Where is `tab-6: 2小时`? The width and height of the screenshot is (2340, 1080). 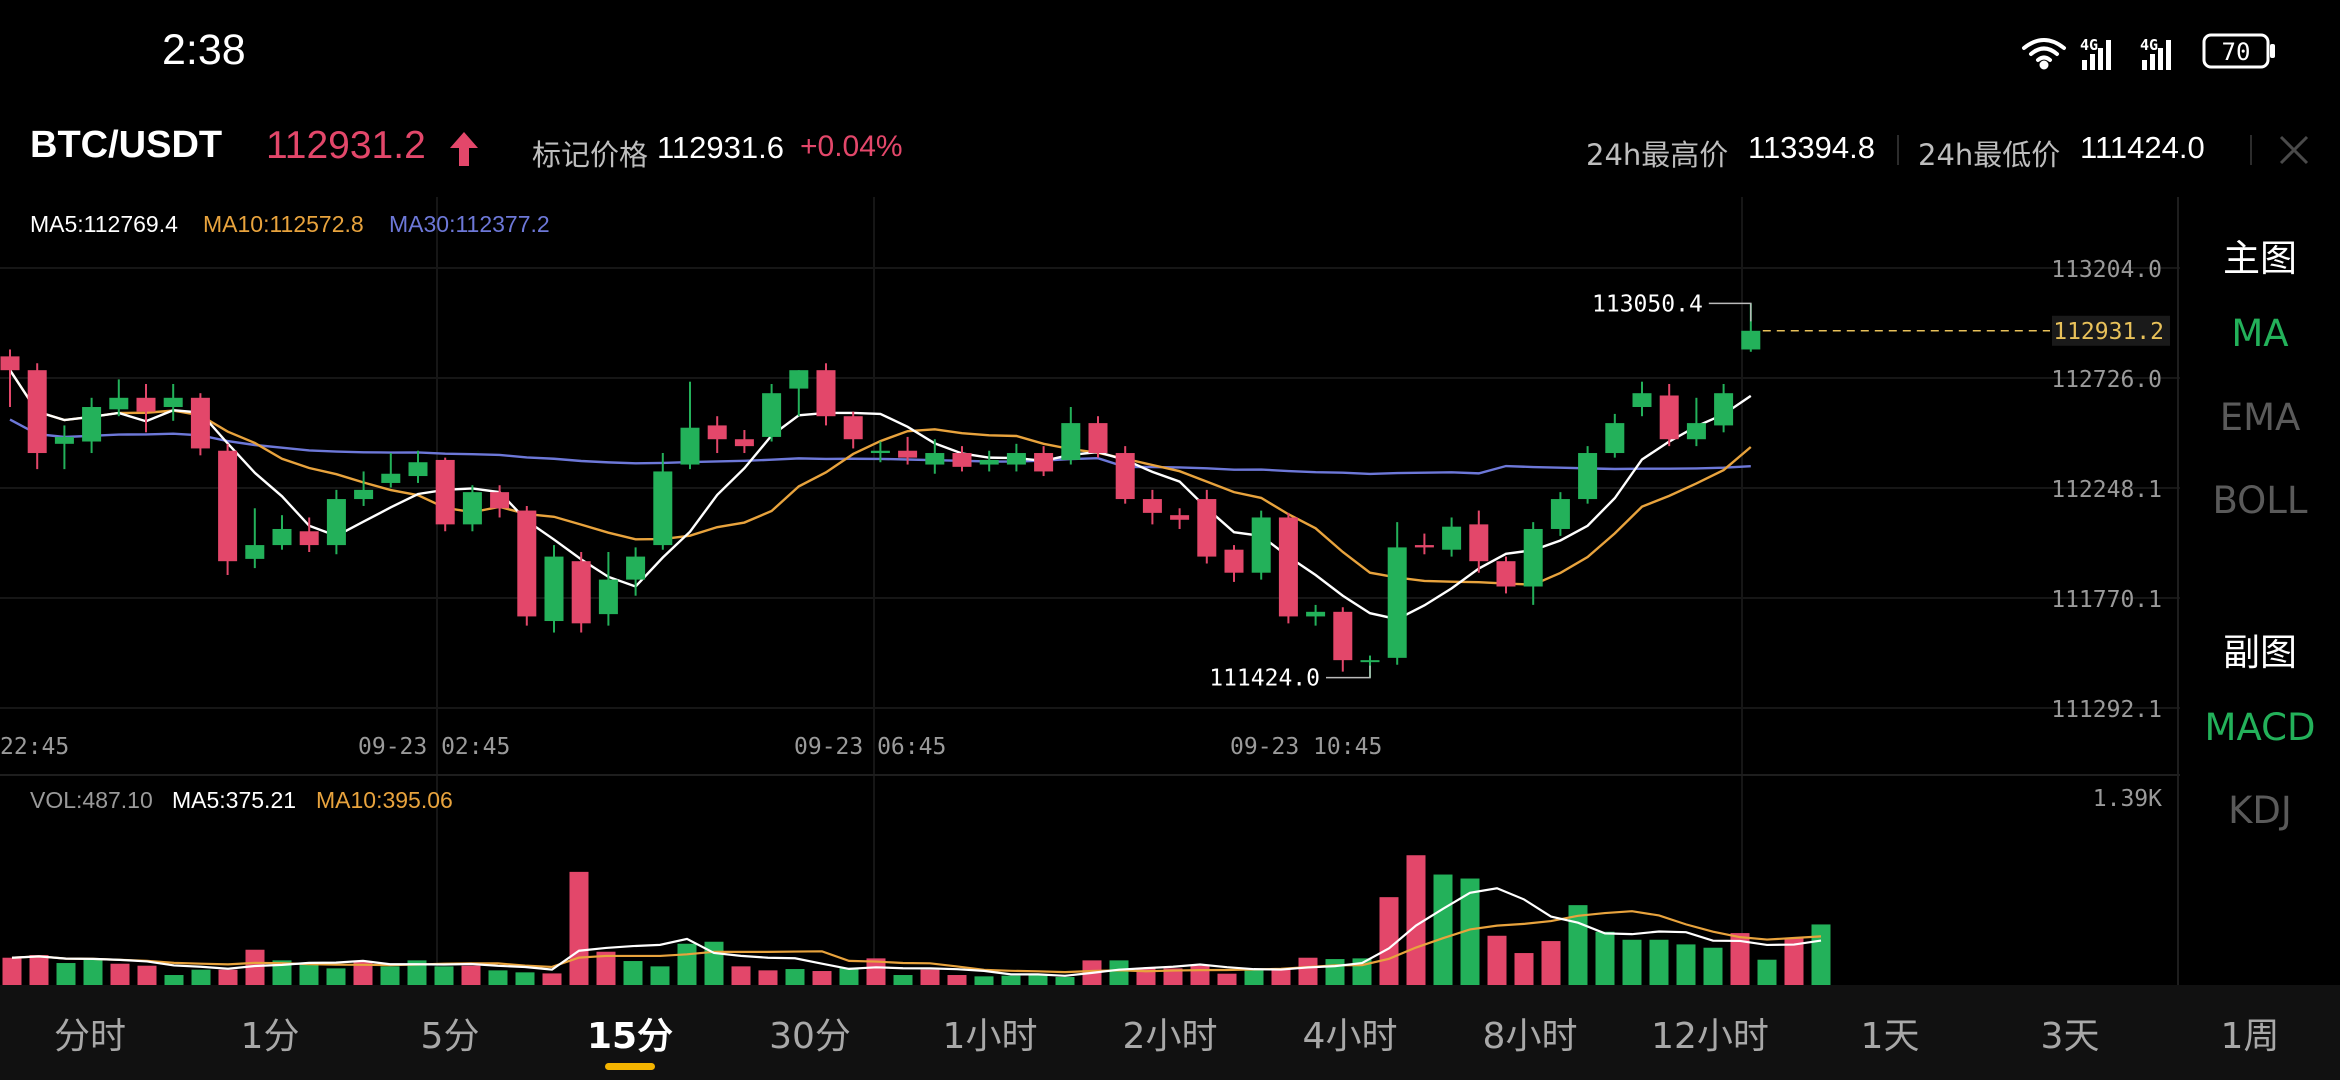 tab-6: 2小时 is located at coordinates (1170, 1036).